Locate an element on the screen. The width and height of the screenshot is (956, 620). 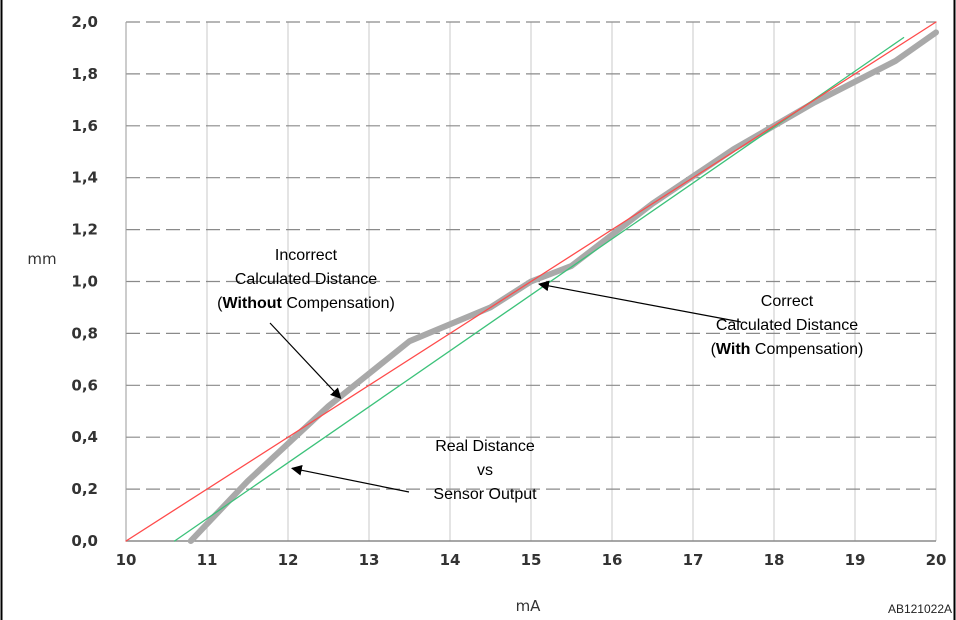
x-axis-label: mA is located at coordinates (529, 606).